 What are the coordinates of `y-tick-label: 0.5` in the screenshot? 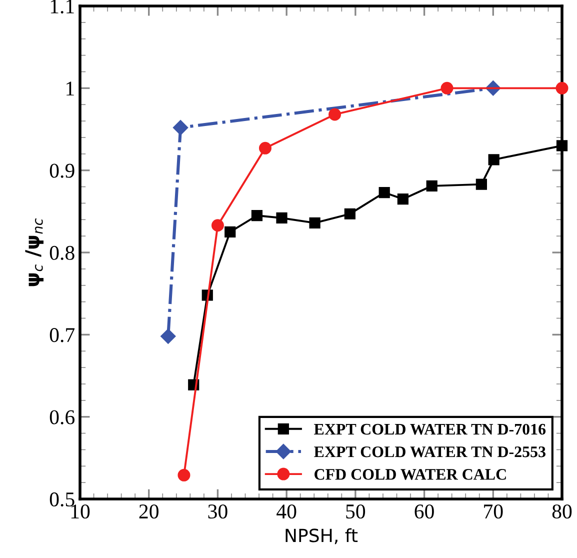 It's located at (62, 499).